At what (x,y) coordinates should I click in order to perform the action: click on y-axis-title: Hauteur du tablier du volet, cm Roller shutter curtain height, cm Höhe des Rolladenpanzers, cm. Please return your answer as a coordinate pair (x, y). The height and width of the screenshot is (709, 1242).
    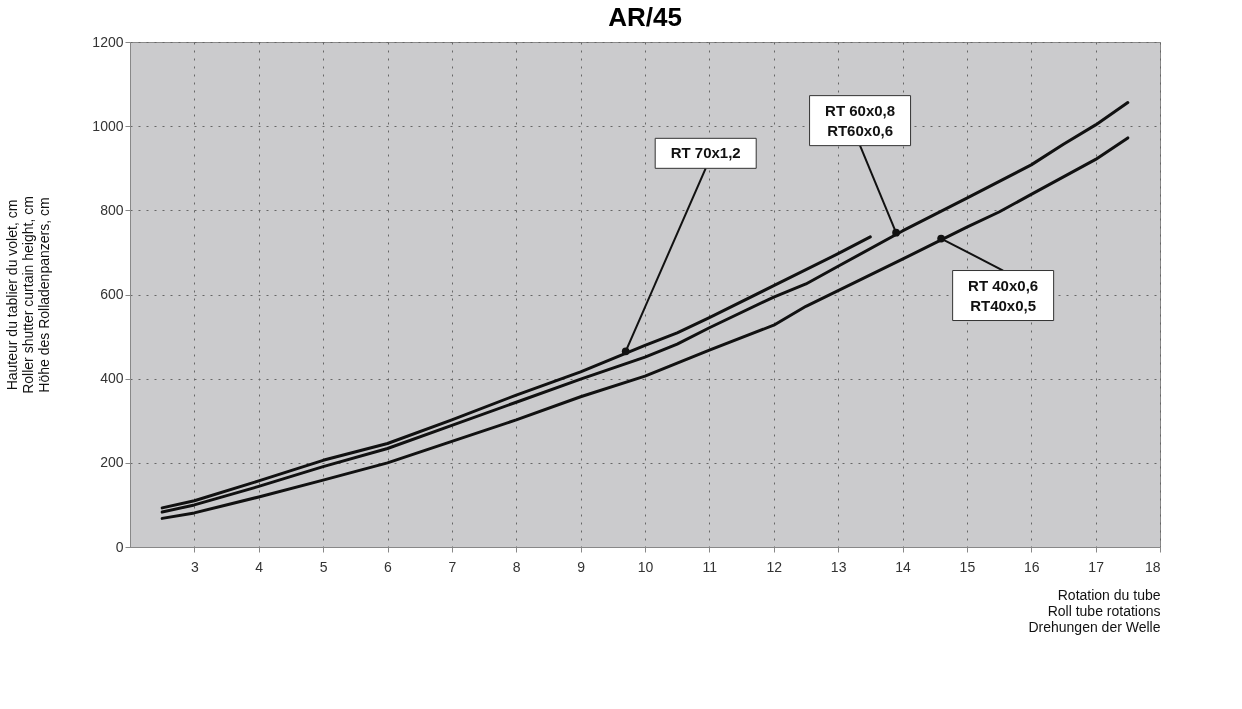
    Looking at the image, I should click on (28, 295).